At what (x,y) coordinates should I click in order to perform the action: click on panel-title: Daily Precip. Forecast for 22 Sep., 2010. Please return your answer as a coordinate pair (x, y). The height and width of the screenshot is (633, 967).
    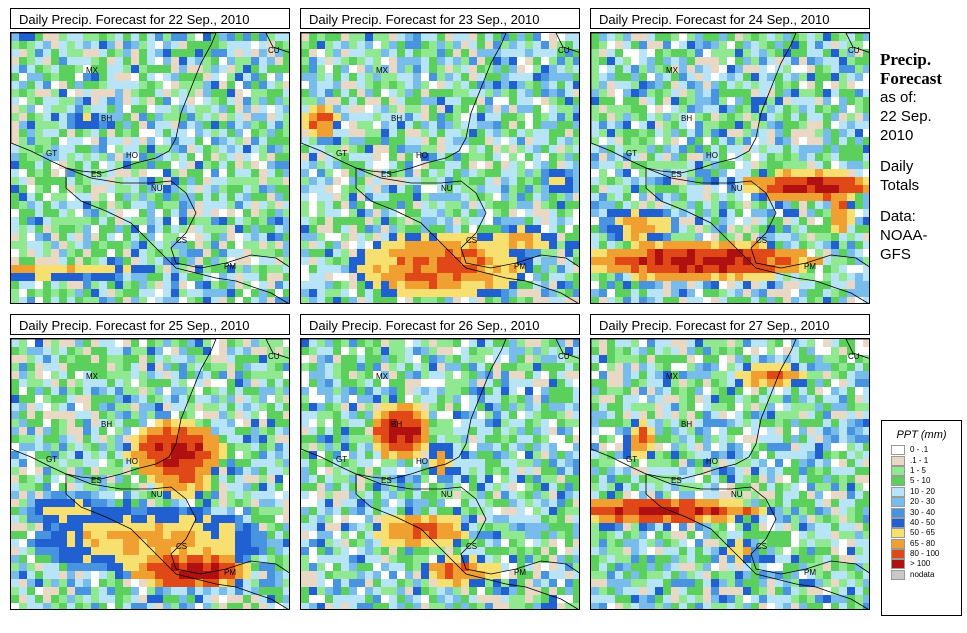
    Looking at the image, I should click on (150, 18).